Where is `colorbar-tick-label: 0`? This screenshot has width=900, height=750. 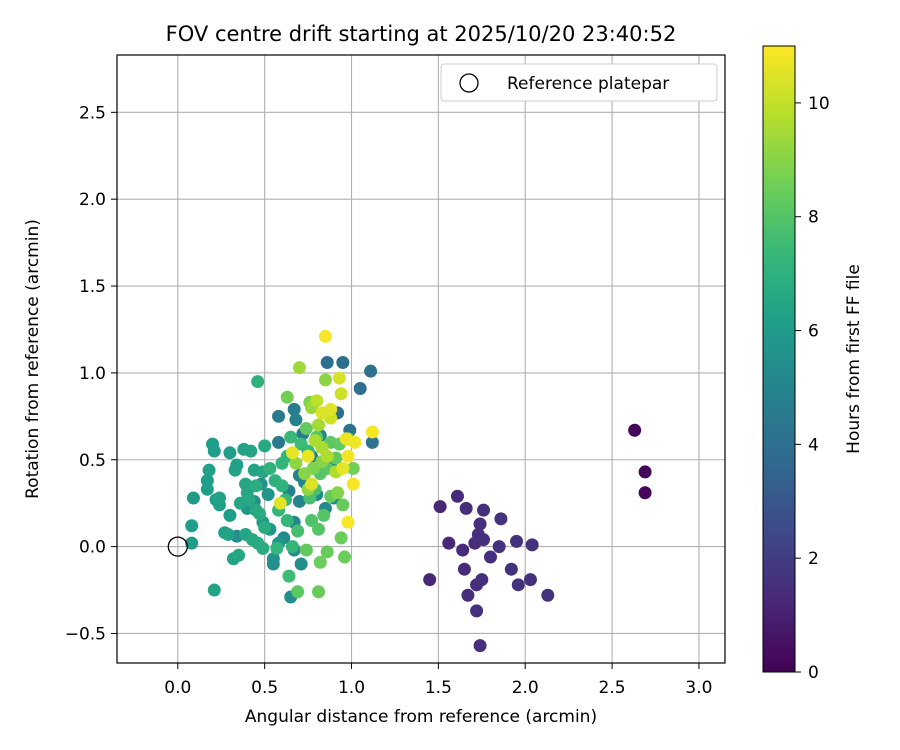 colorbar-tick-label: 0 is located at coordinates (813, 673).